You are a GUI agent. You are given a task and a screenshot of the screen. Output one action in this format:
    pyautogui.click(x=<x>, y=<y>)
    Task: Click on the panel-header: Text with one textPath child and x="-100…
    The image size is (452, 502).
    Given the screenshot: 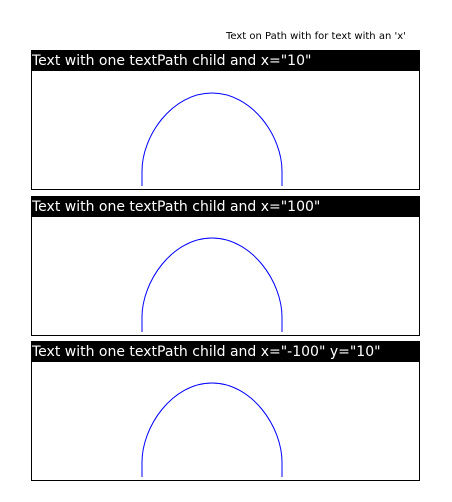 What is the action you would take?
    pyautogui.click(x=225, y=352)
    